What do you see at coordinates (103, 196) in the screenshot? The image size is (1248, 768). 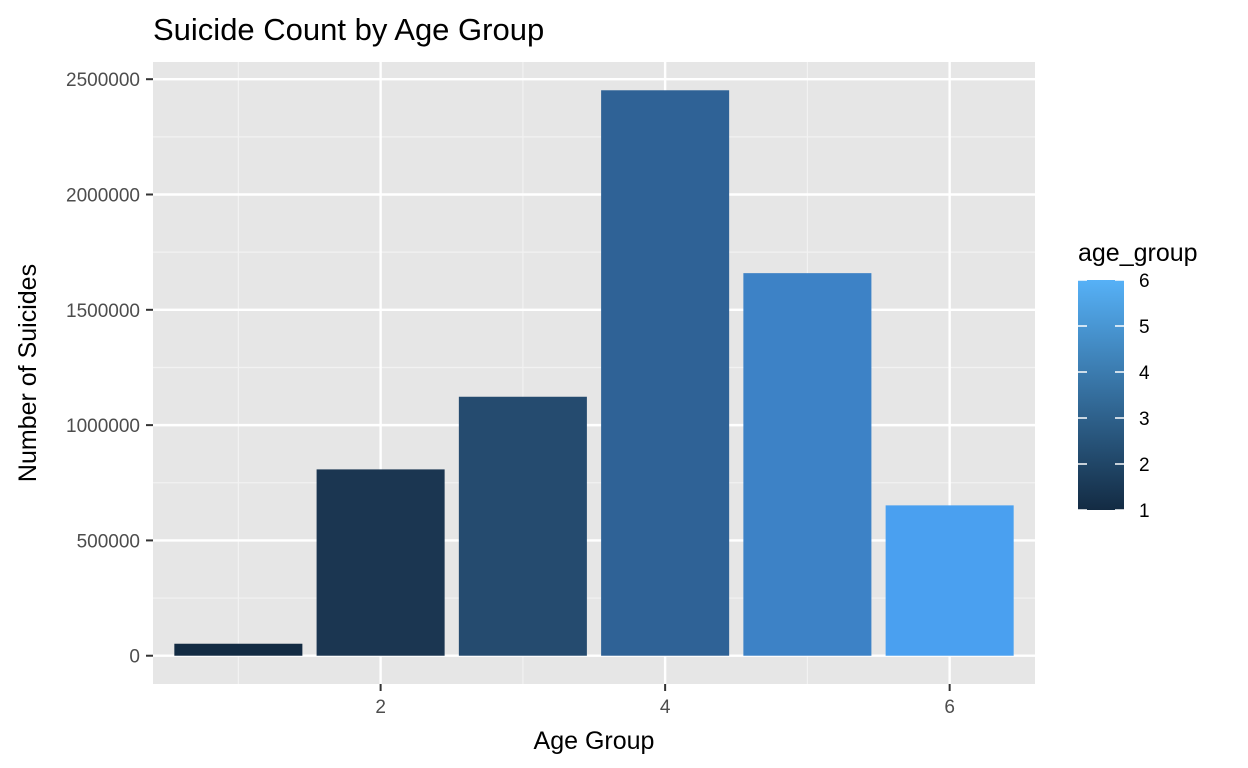 I see `y-tick-label: 2000000` at bounding box center [103, 196].